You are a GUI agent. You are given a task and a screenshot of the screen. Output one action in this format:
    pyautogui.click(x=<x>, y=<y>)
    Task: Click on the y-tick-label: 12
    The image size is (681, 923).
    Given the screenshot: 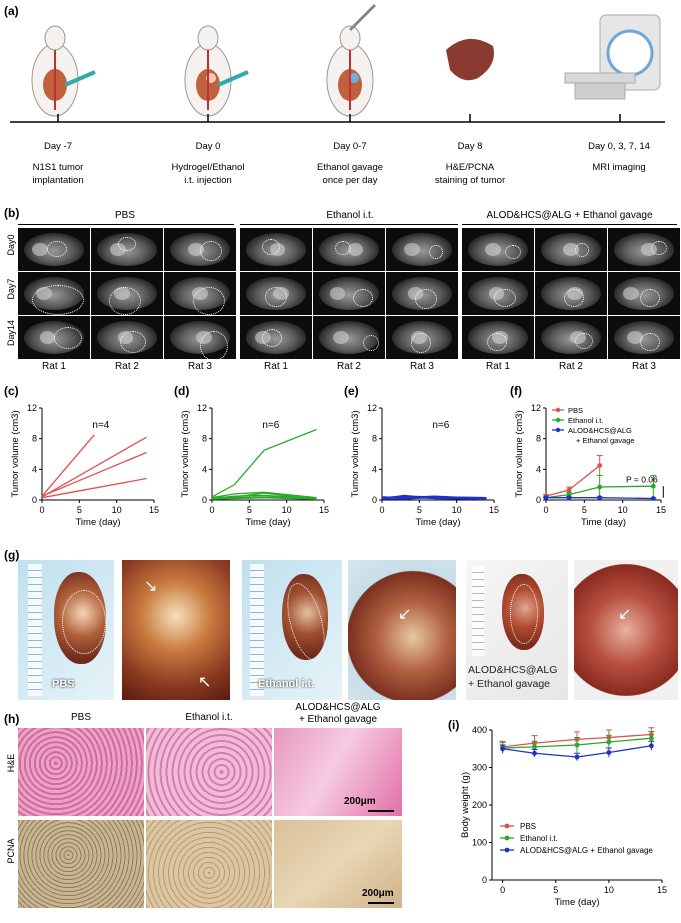 What is the action you would take?
    pyautogui.click(x=536, y=408)
    